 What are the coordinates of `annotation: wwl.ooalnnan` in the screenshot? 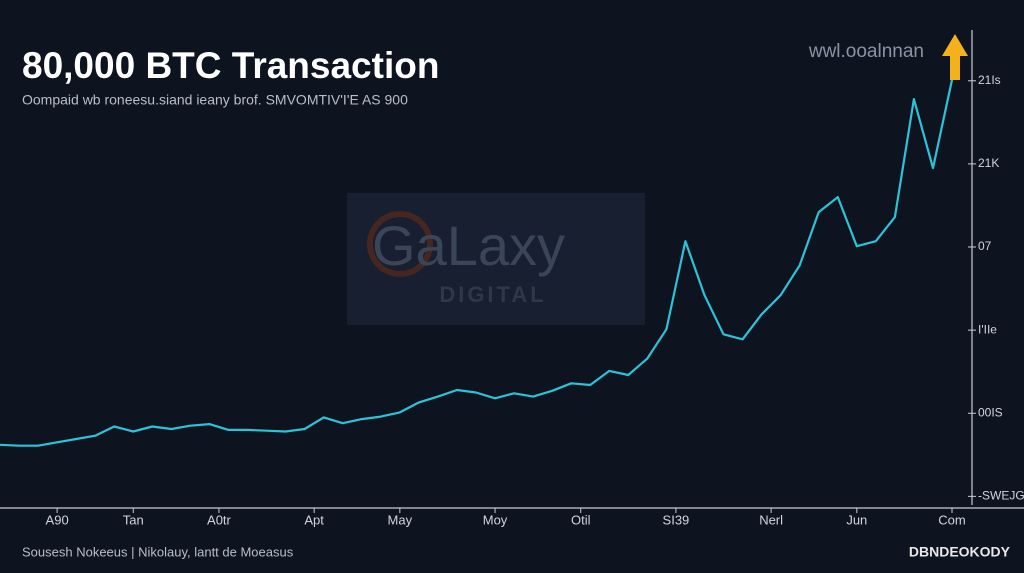 It's located at (866, 51).